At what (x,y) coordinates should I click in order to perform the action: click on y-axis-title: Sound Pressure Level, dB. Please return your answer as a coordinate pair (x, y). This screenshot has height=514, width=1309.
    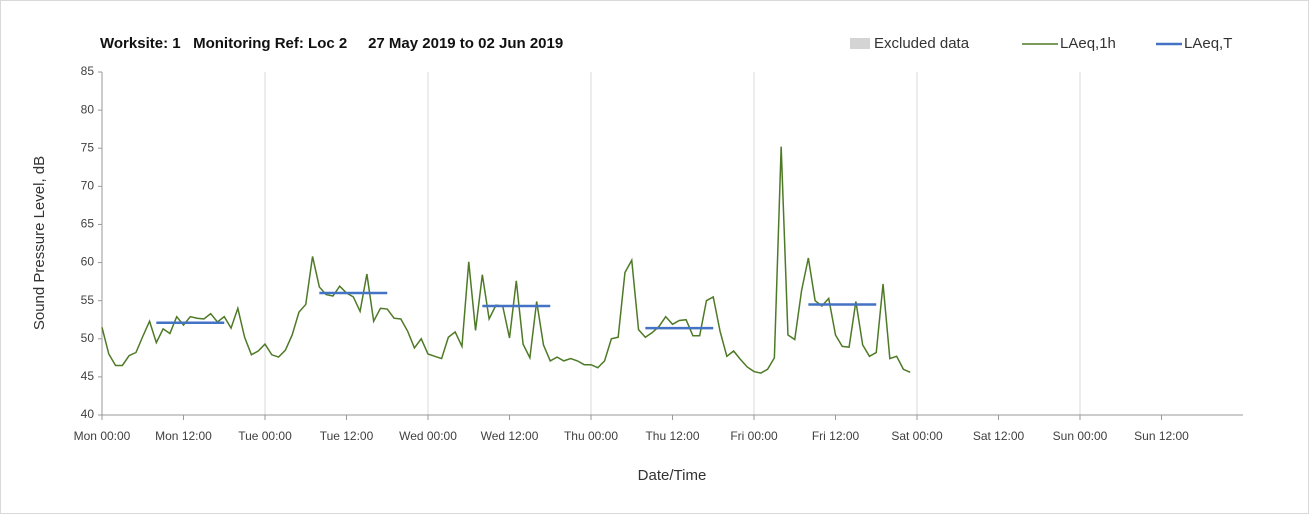
    Looking at the image, I should click on (39, 243).